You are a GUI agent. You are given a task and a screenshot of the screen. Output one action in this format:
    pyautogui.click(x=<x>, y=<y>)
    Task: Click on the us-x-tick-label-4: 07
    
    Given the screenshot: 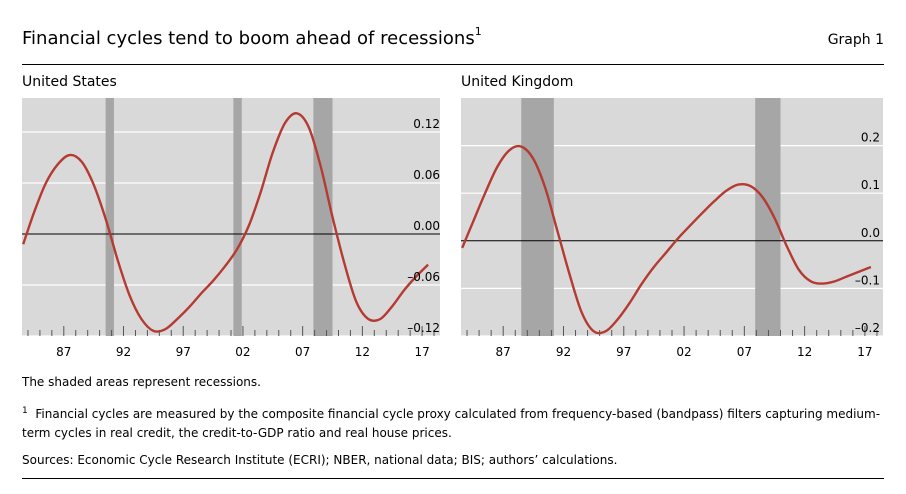 What is the action you would take?
    pyautogui.click(x=302, y=352)
    